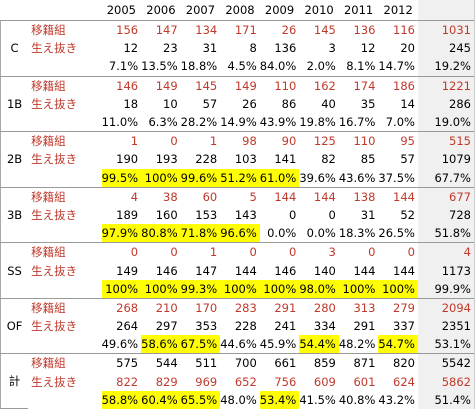 Image resolution: width=475 pixels, height=409 pixels. I want to click on total: 677, so click(446, 196).